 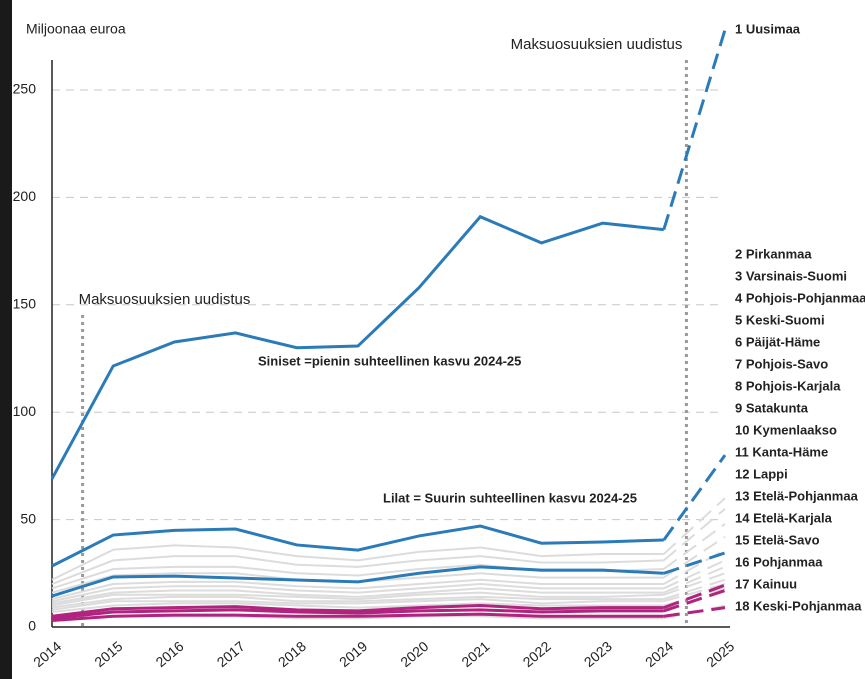 What do you see at coordinates (108, 654) in the screenshot?
I see `x-tick-label: 2015` at bounding box center [108, 654].